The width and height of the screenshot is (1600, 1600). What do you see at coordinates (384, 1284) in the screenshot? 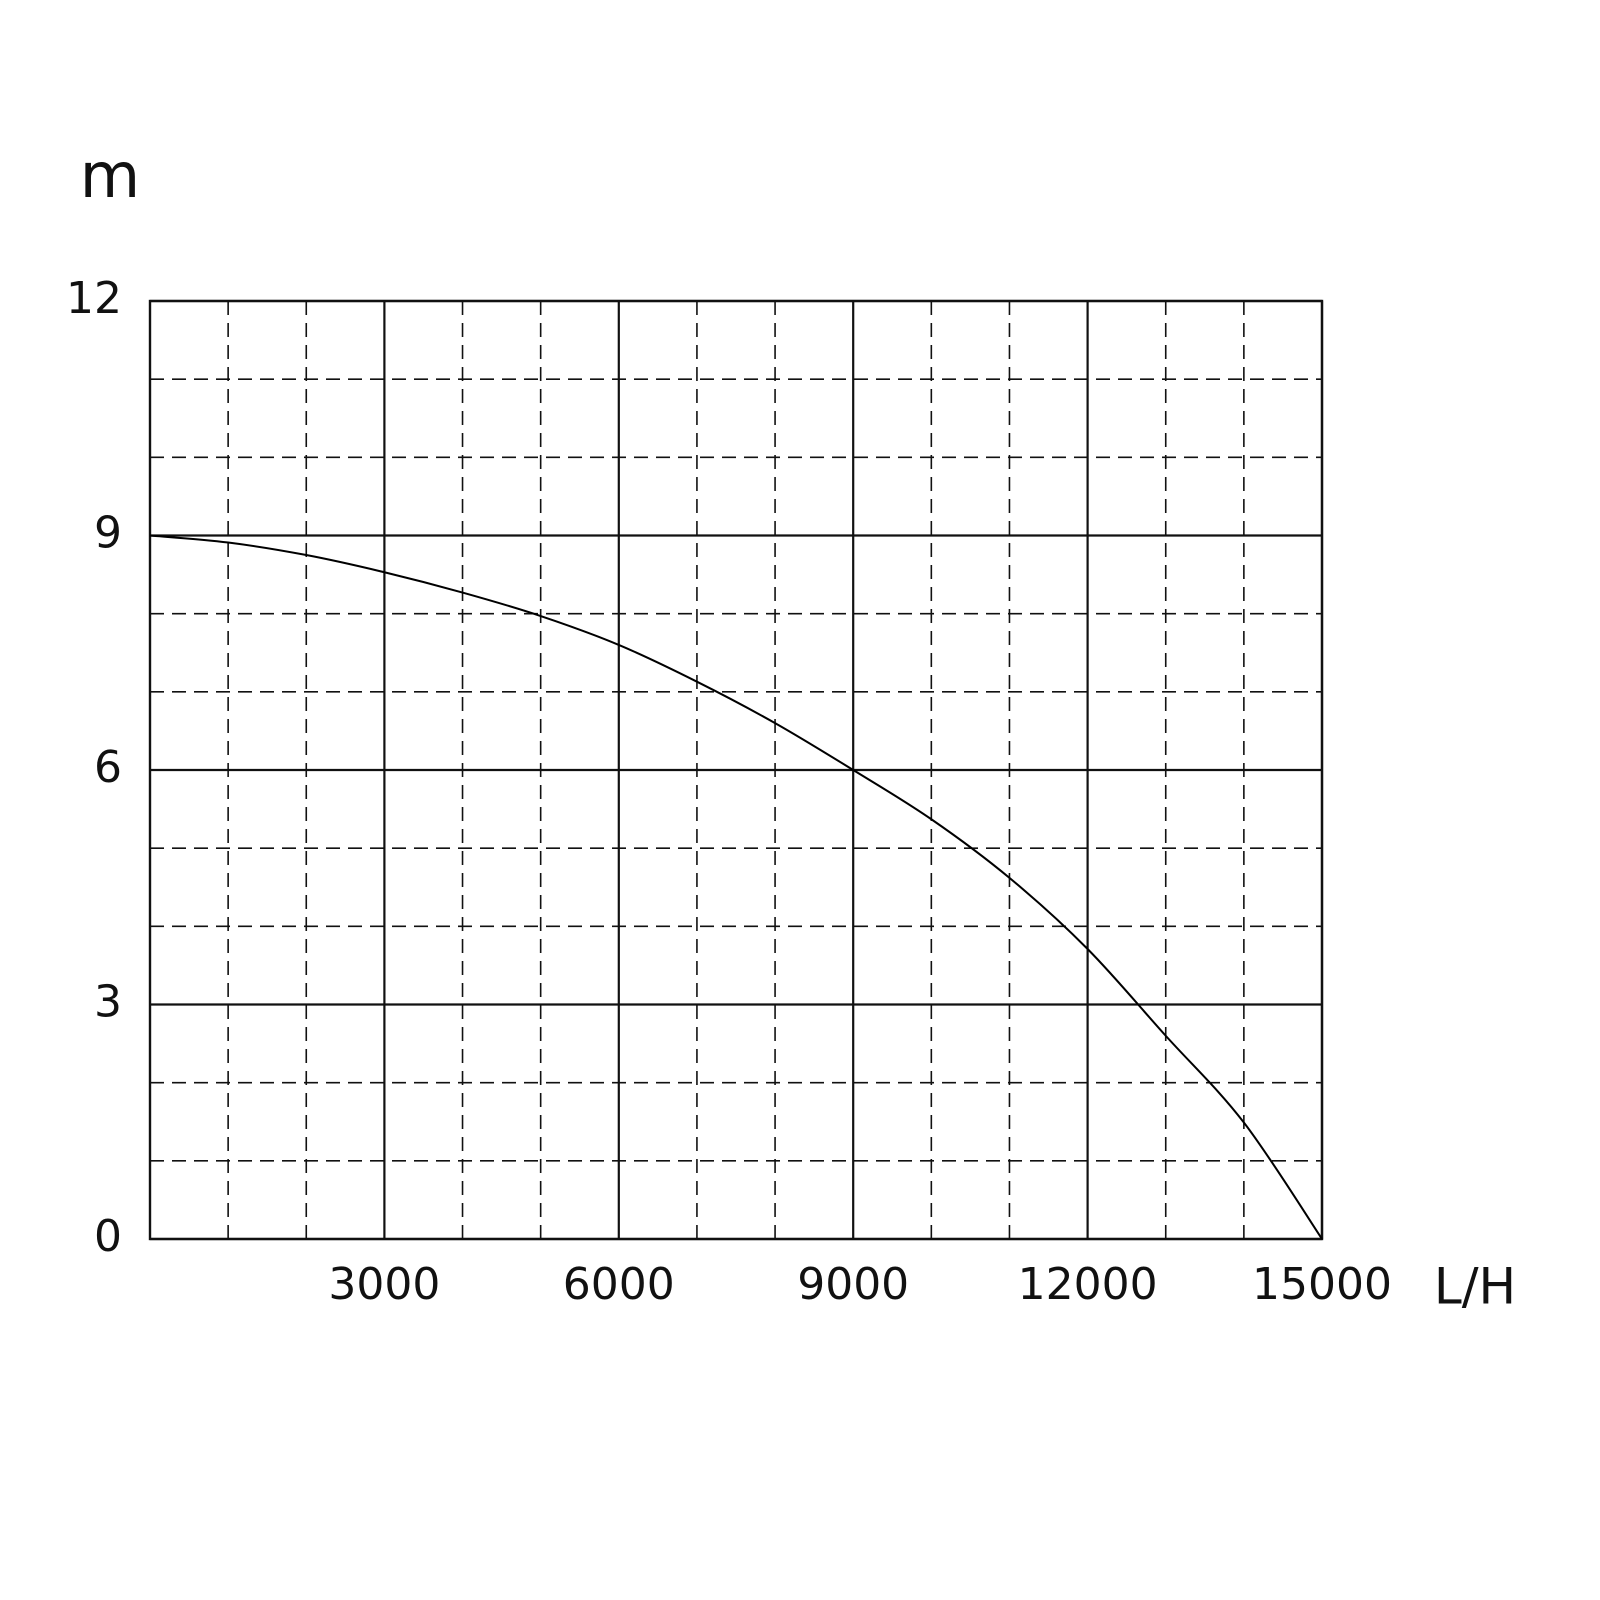
I see `x-tick-label: 3000` at bounding box center [384, 1284].